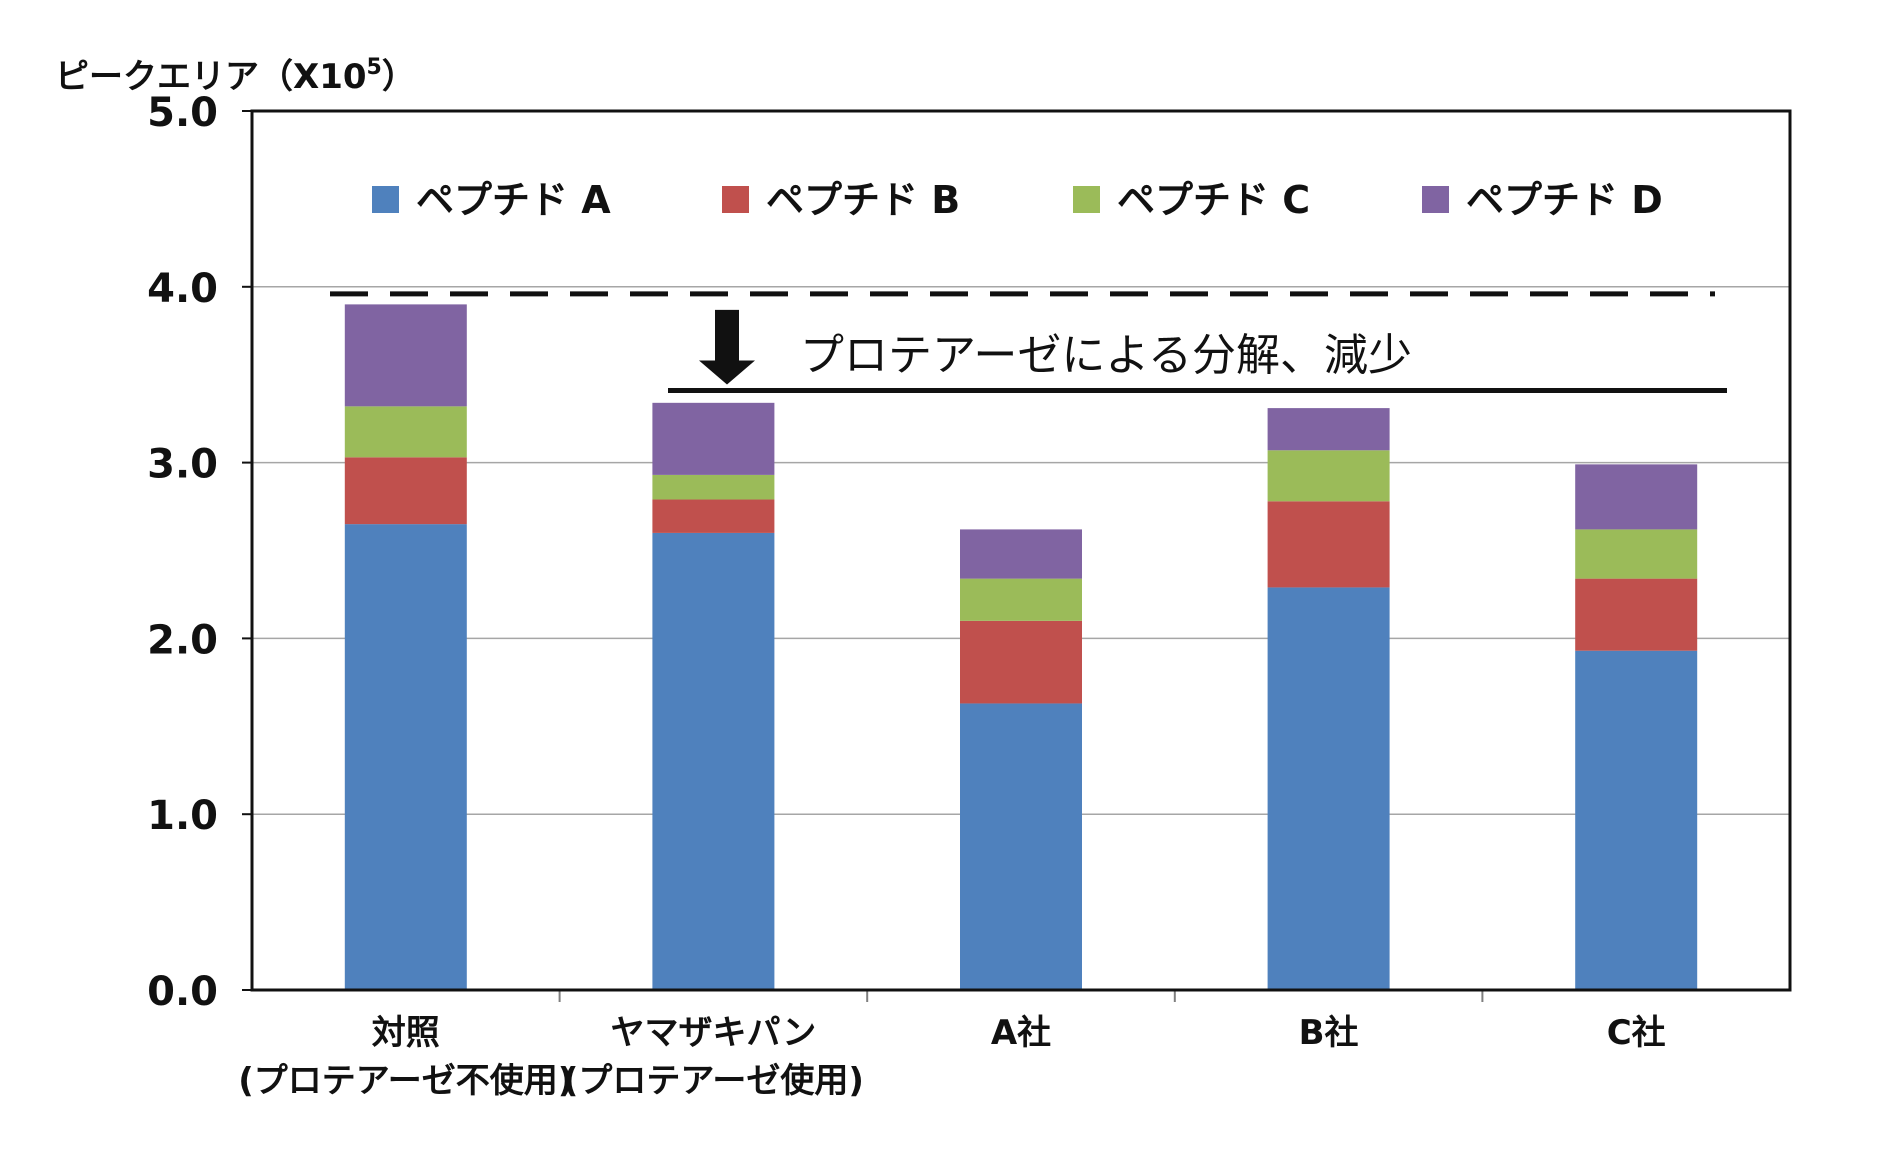 Image resolution: width=1886 pixels, height=1150 pixels. I want to click on x-tick-label: ヤマザキパン, so click(714, 1033).